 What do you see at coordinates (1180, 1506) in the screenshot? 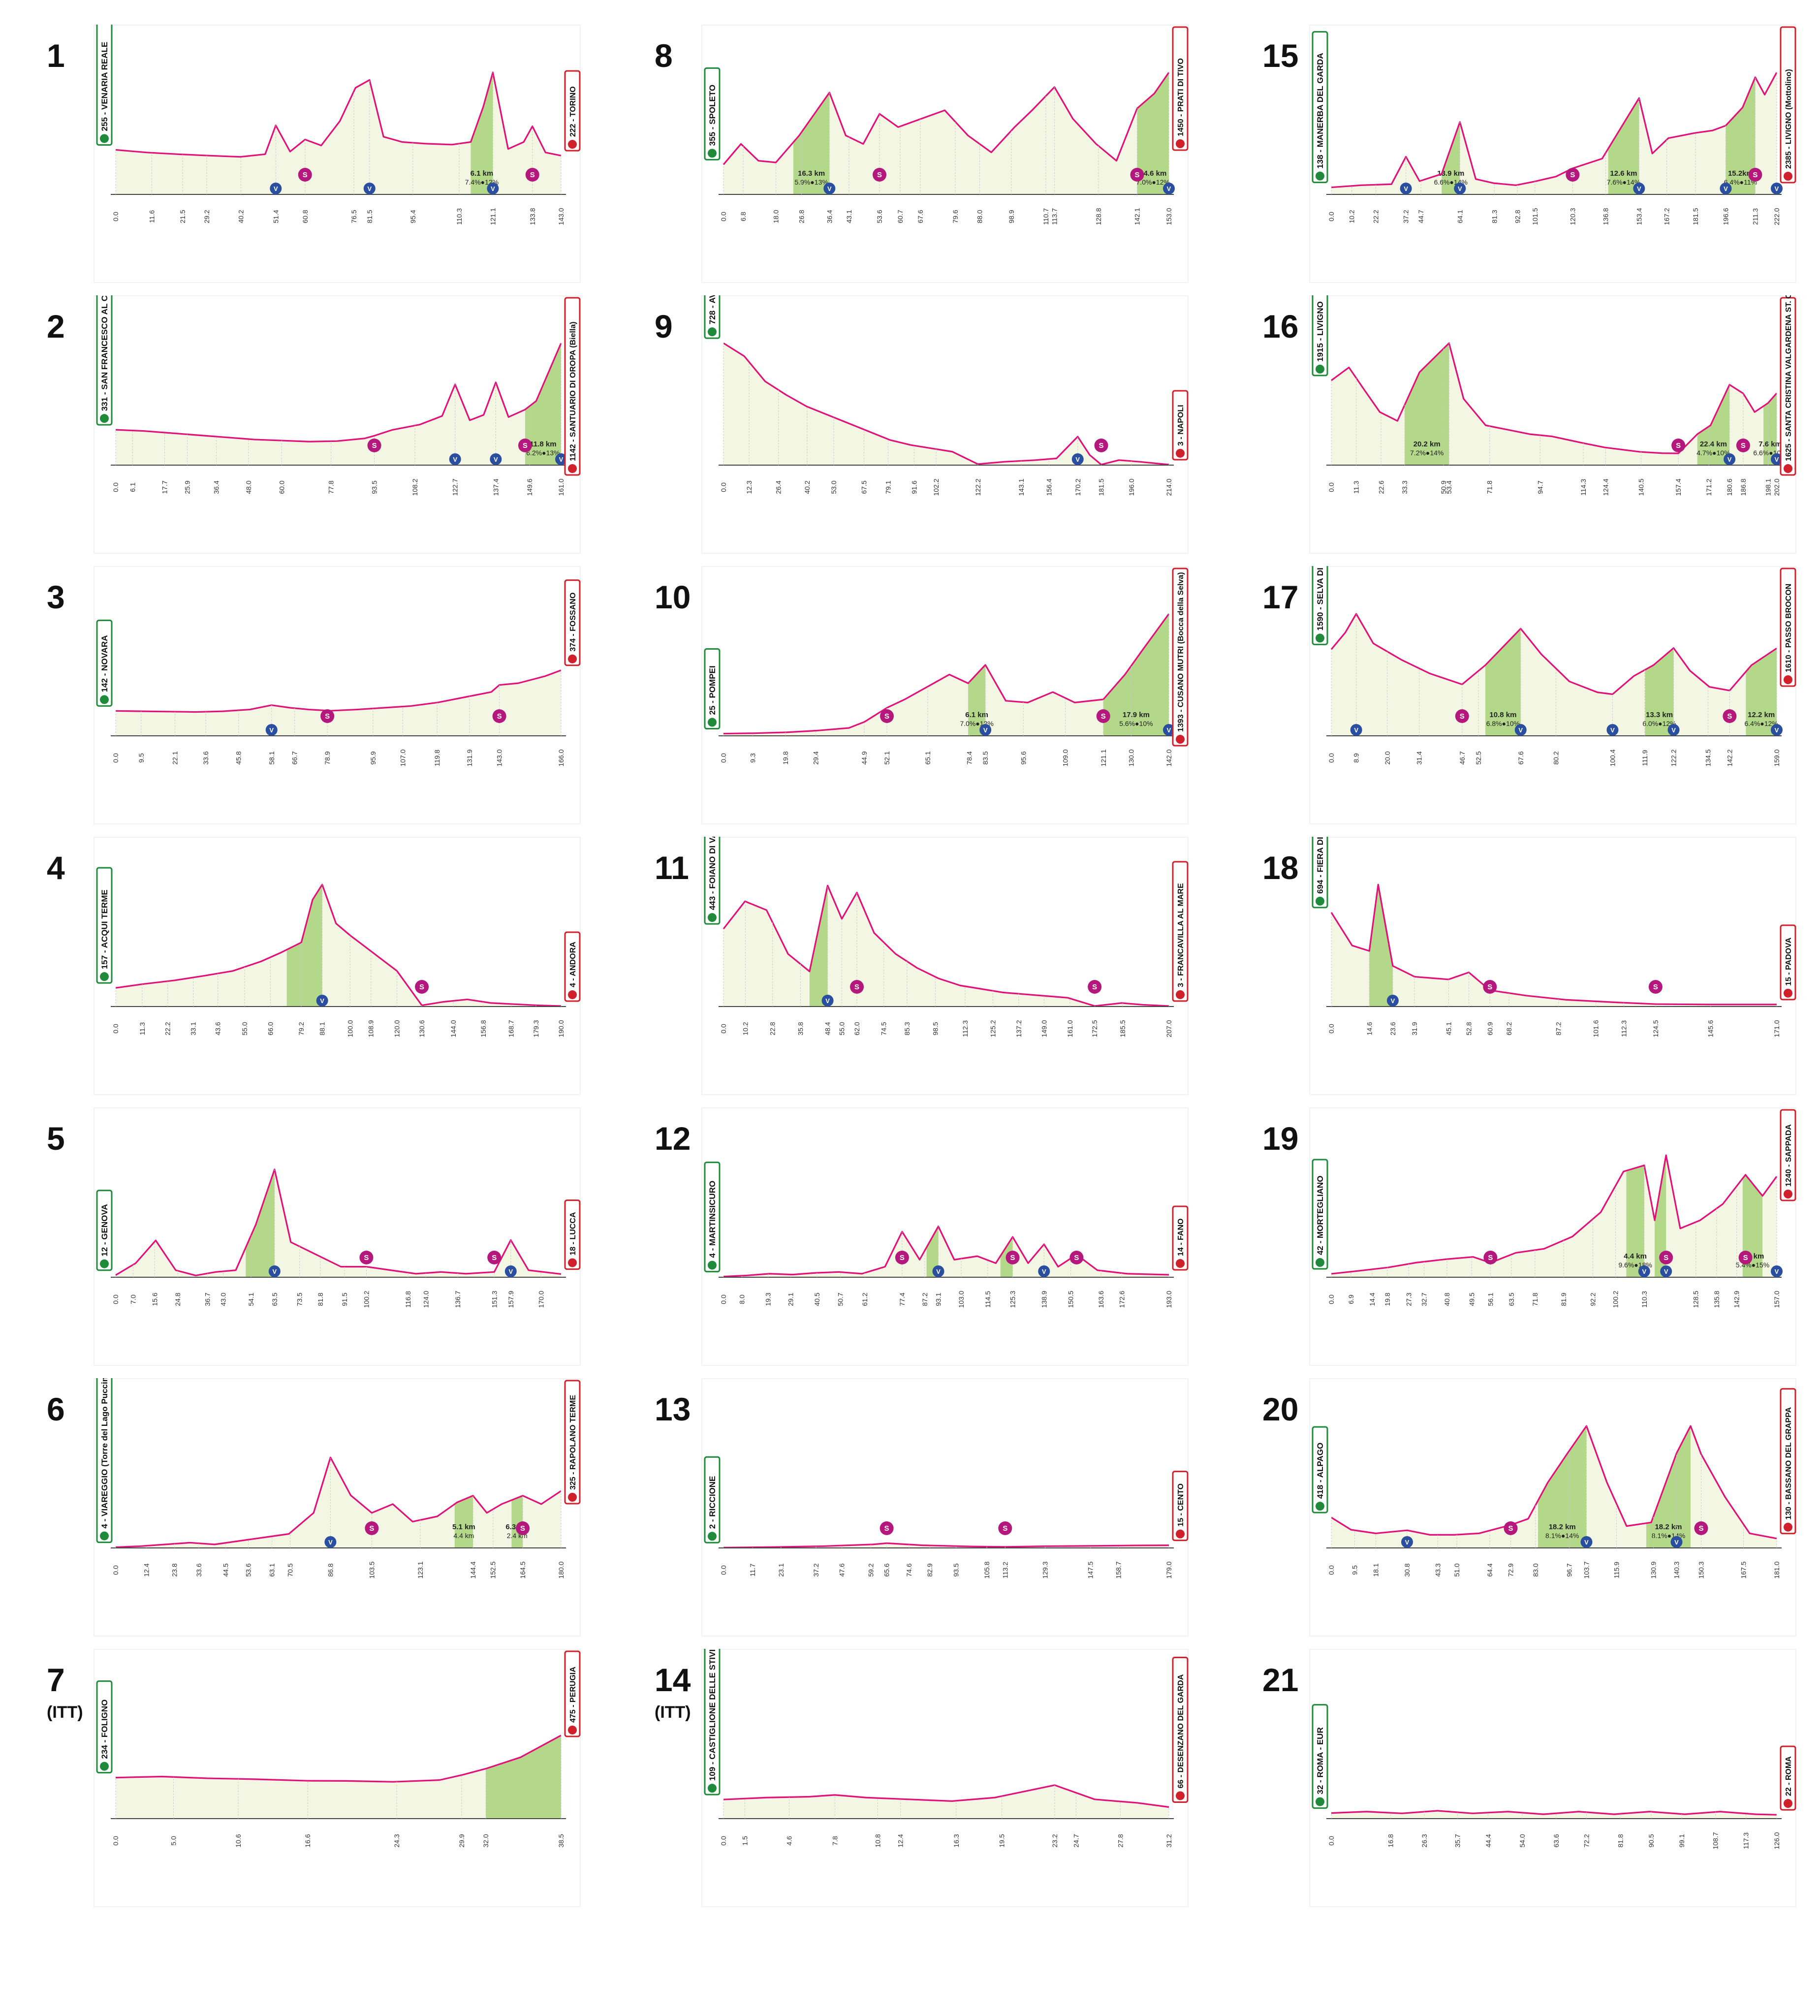
I see `finish-label: 15 - CENTO` at bounding box center [1180, 1506].